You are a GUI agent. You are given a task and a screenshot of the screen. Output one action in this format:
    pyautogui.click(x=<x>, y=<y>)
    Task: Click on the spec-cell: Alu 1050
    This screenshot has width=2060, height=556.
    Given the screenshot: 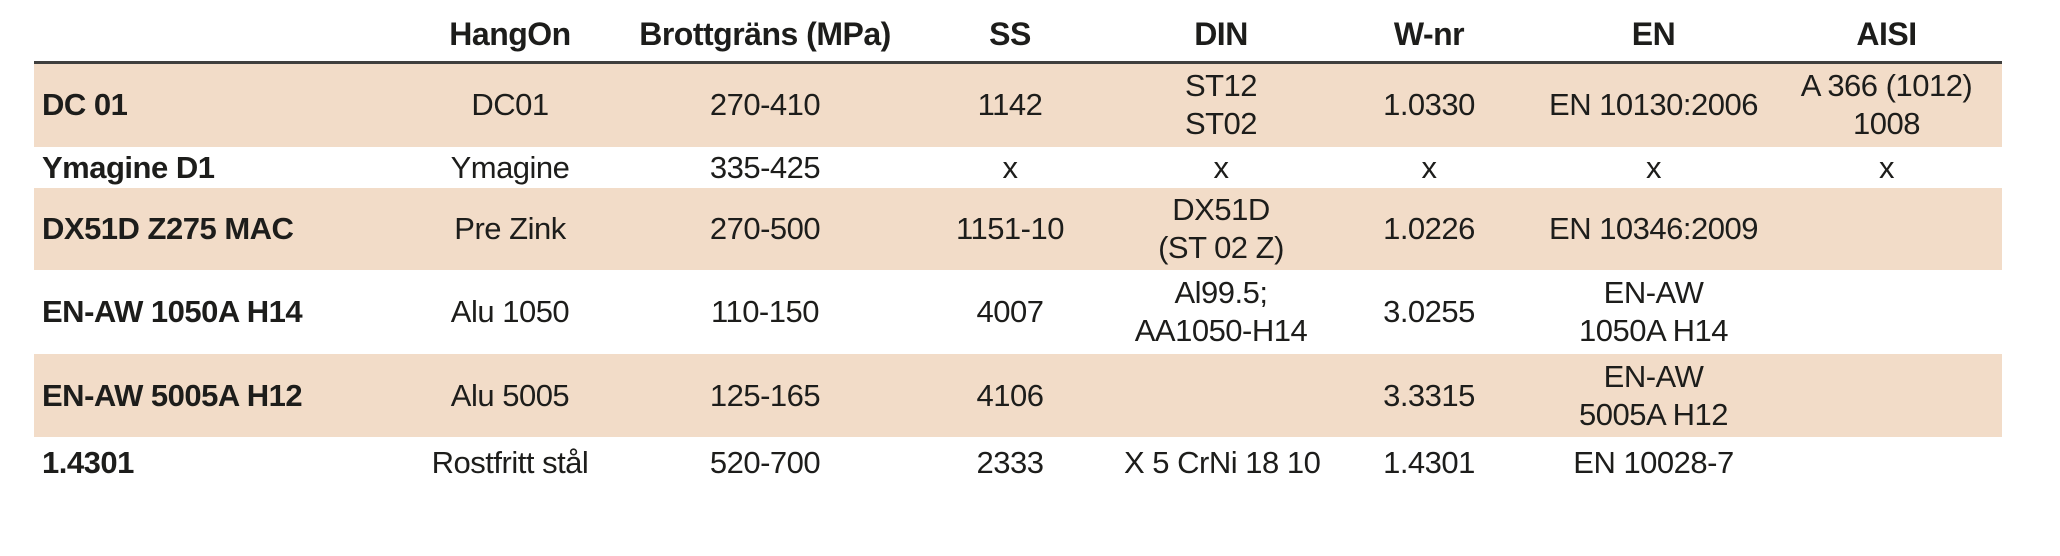 What is the action you would take?
    pyautogui.click(x=510, y=312)
    